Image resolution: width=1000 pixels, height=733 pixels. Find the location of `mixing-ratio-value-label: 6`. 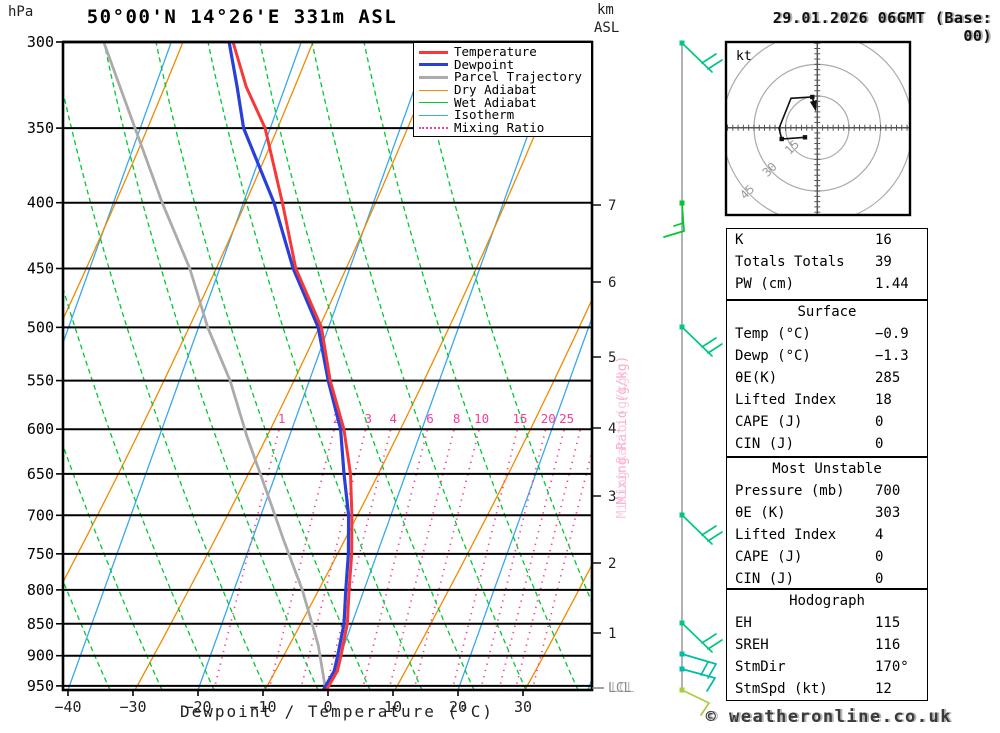

mixing-ratio-value-label: 6 is located at coordinates (430, 418).